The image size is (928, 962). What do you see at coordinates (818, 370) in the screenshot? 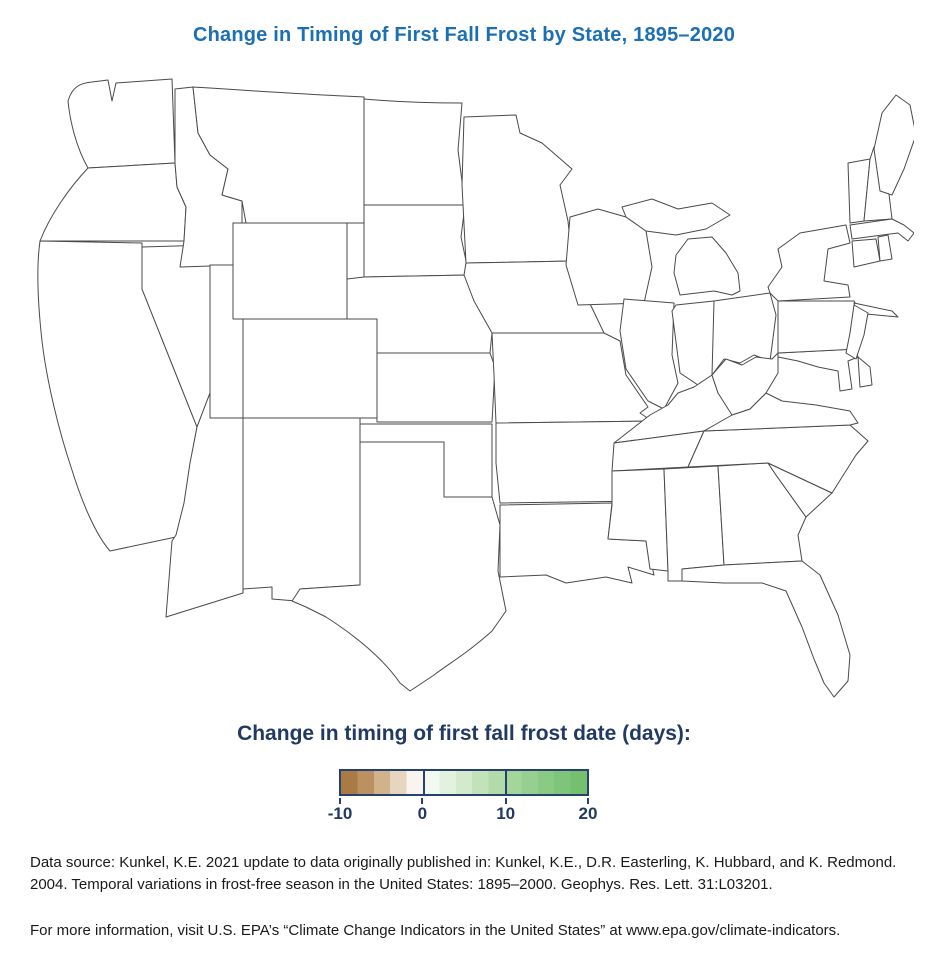
I see `state-maryland` at bounding box center [818, 370].